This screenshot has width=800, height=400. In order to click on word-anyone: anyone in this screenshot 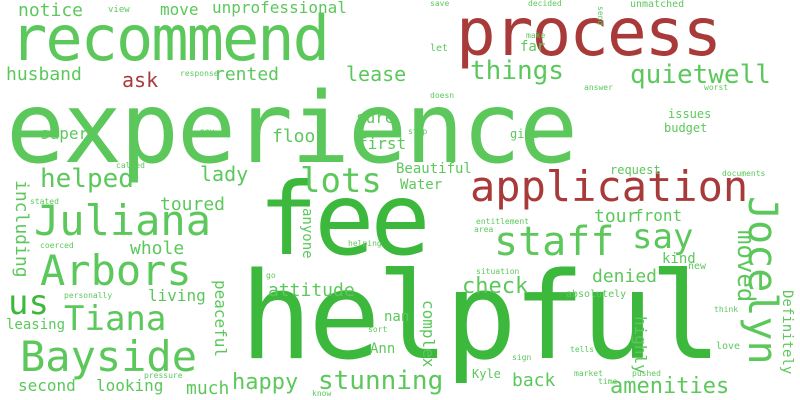, I will do `click(307, 233)`.